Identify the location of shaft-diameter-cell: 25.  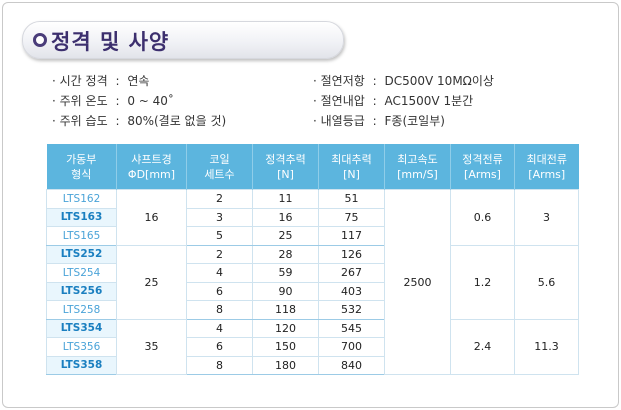
(151, 282).